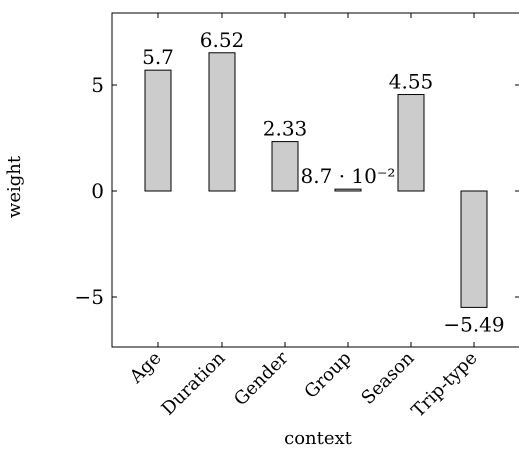  I want to click on y-axis-title: weight, so click(14, 186).